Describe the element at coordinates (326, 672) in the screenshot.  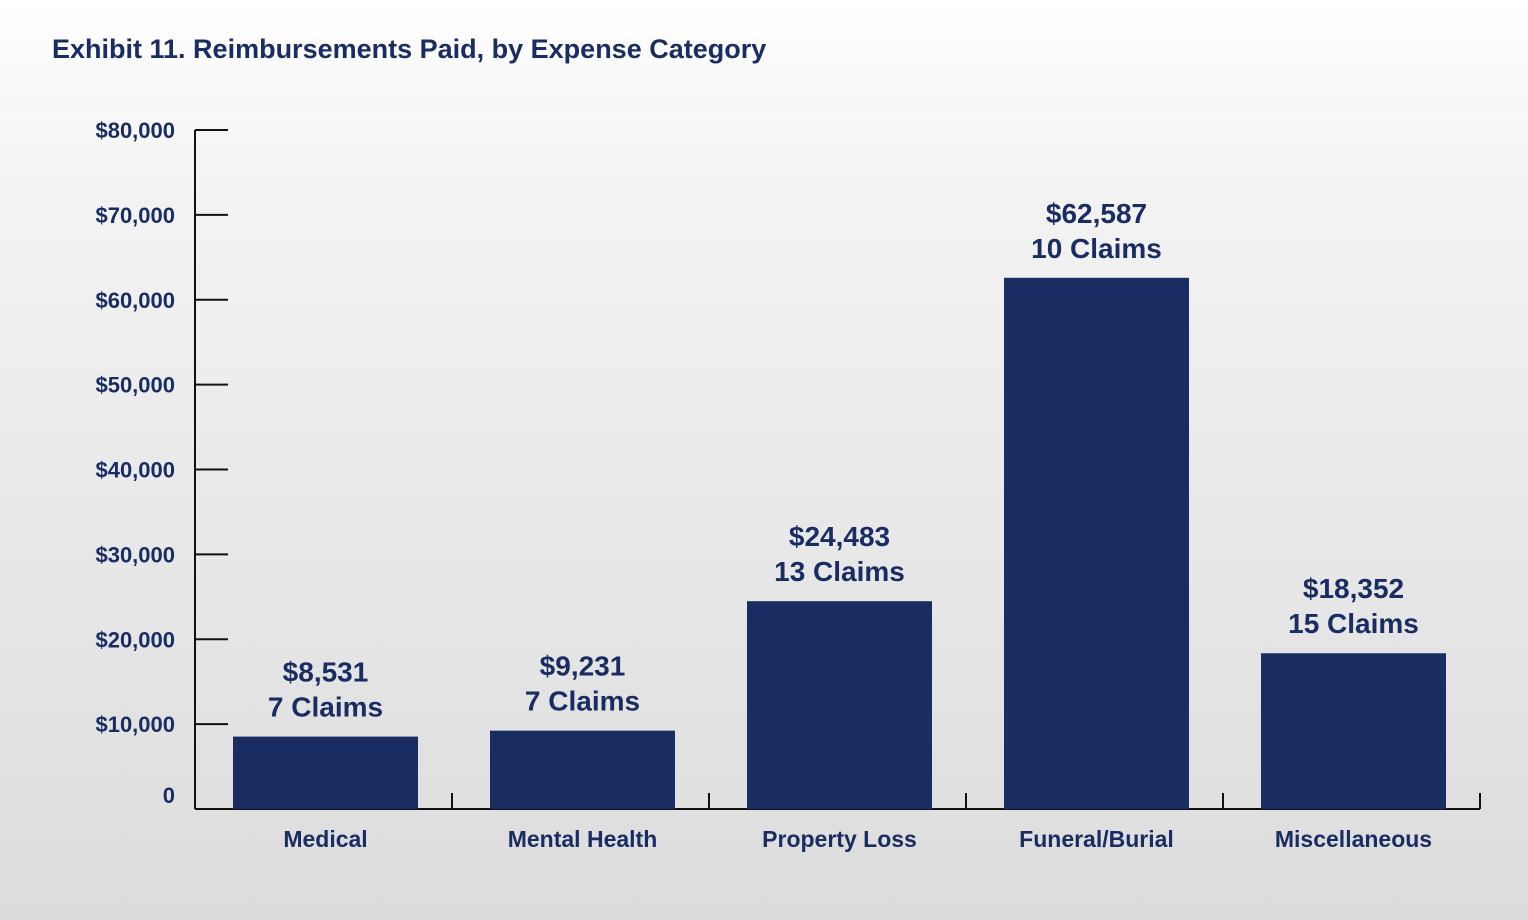
I see `data-label-value: $8,531` at that location.